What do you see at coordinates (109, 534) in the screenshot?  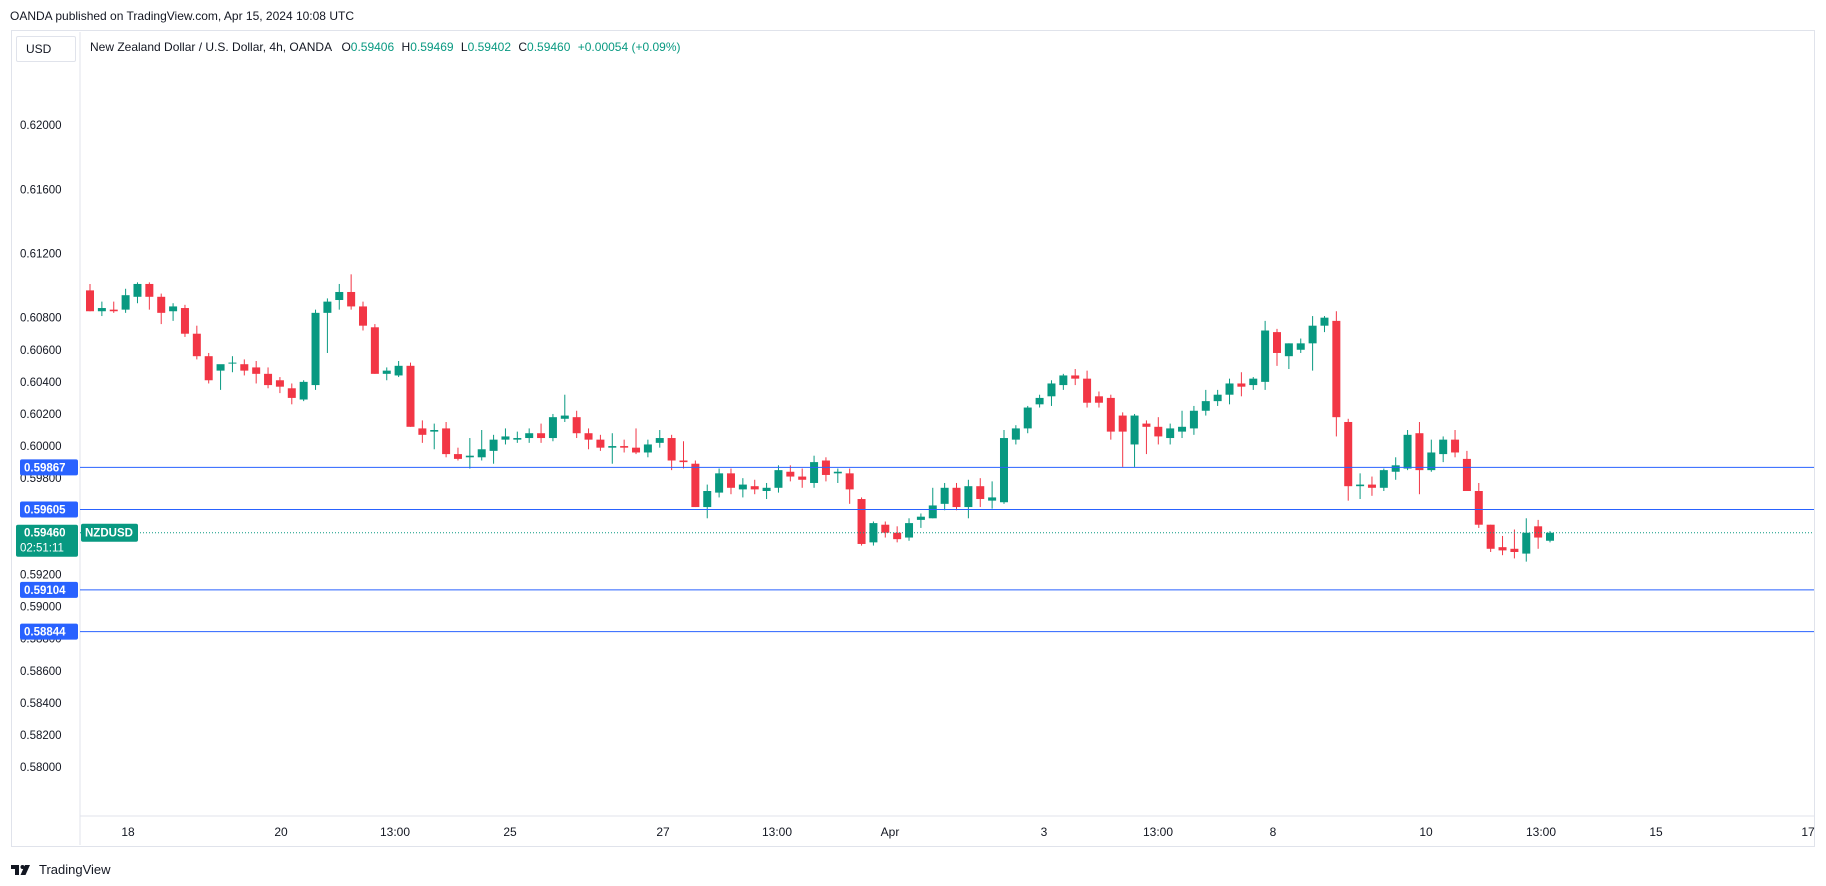 I see `symbol-tag-text: NZDUSD` at bounding box center [109, 534].